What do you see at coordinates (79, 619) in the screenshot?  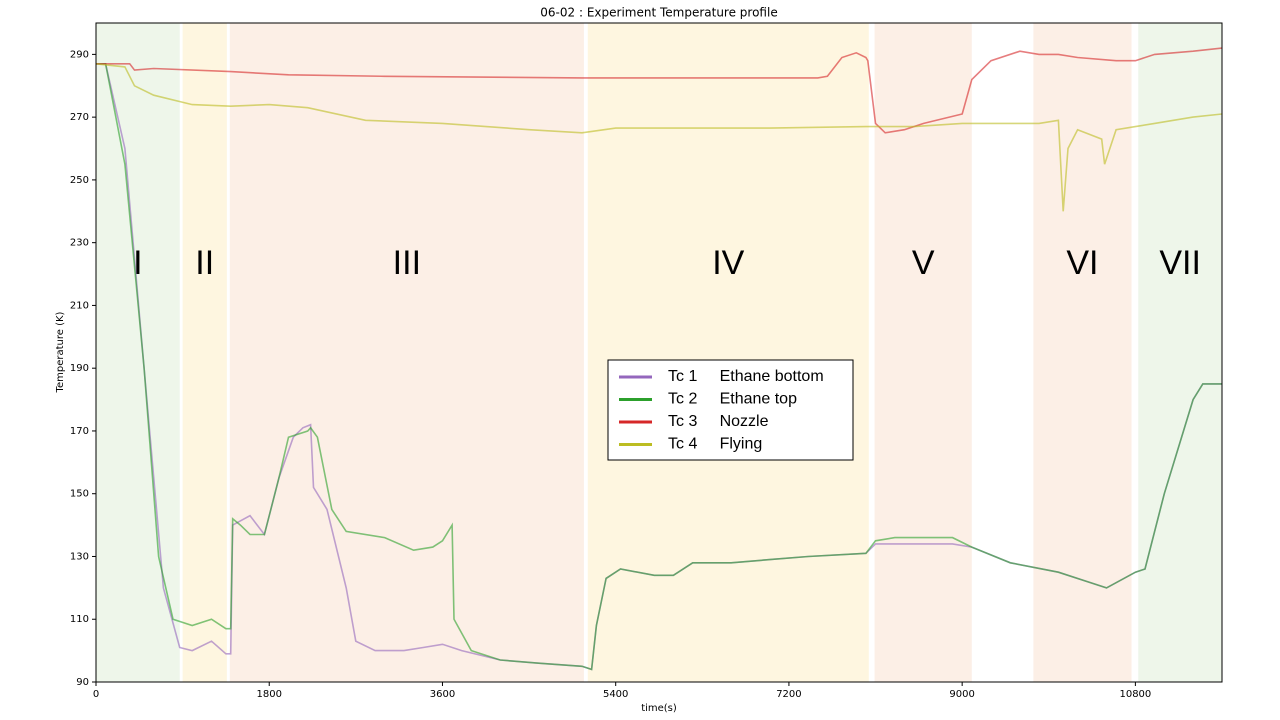 I see `y-tick-label: 110` at bounding box center [79, 619].